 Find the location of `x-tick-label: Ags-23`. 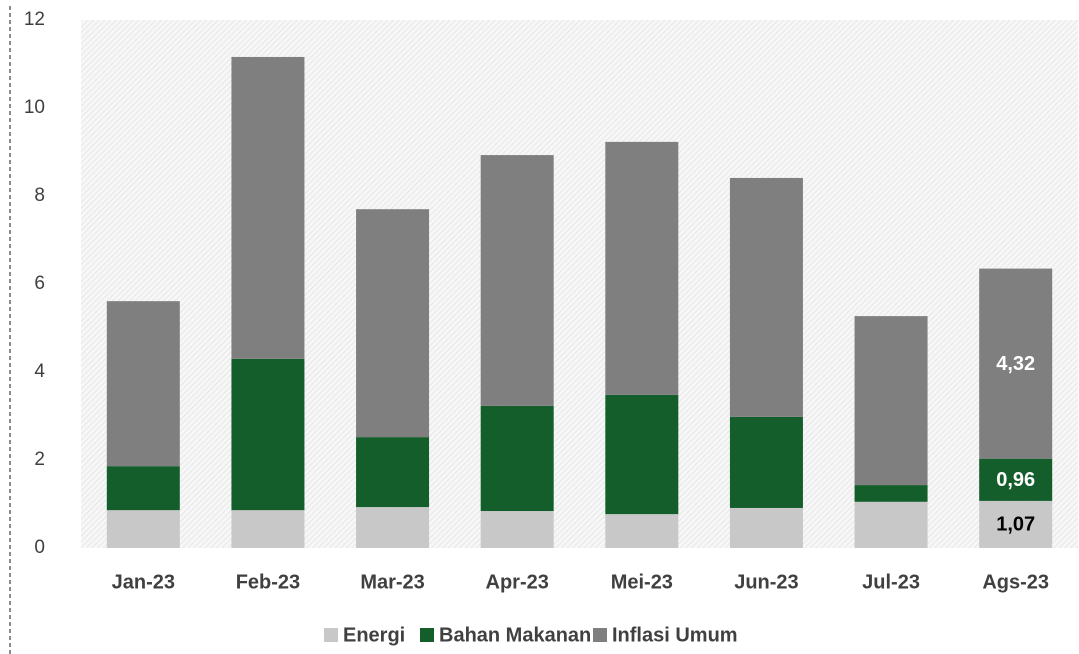

x-tick-label: Ags-23 is located at coordinates (1015, 582).